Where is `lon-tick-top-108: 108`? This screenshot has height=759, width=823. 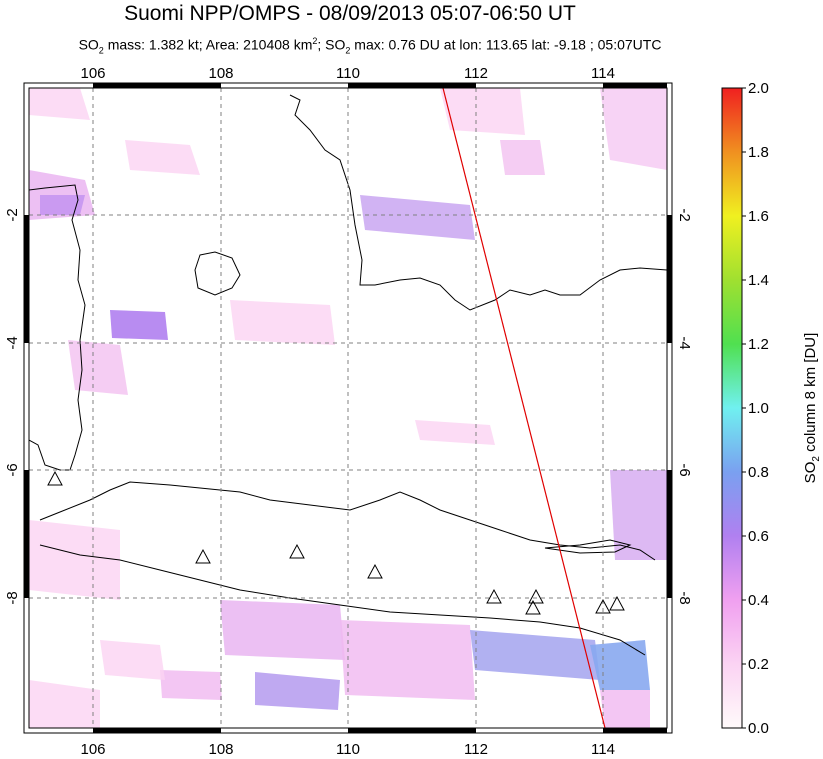
lon-tick-top-108: 108 is located at coordinates (220, 73).